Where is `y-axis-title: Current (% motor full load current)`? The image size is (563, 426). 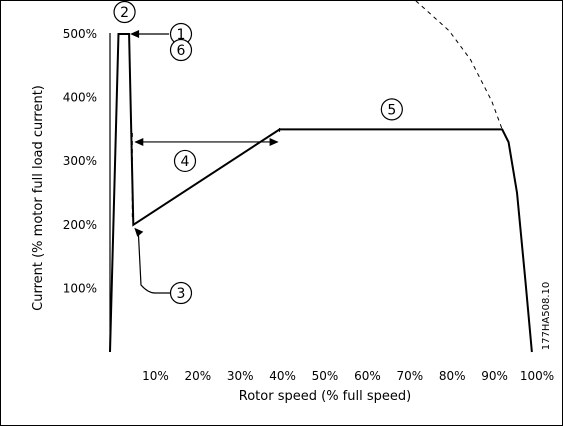 y-axis-title: Current (% motor full load current) is located at coordinates (38, 198).